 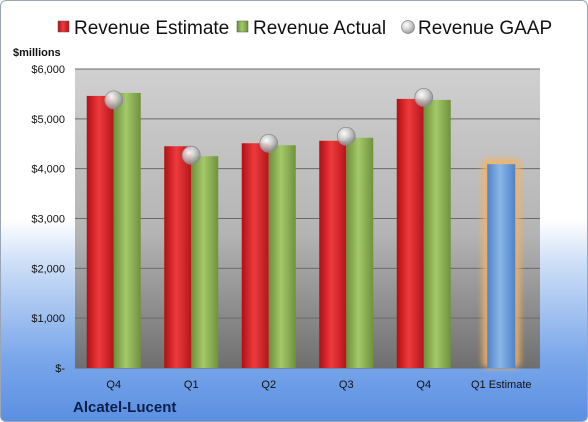 What do you see at coordinates (501, 385) in the screenshot?
I see `x-category-label: Q1 Estimate` at bounding box center [501, 385].